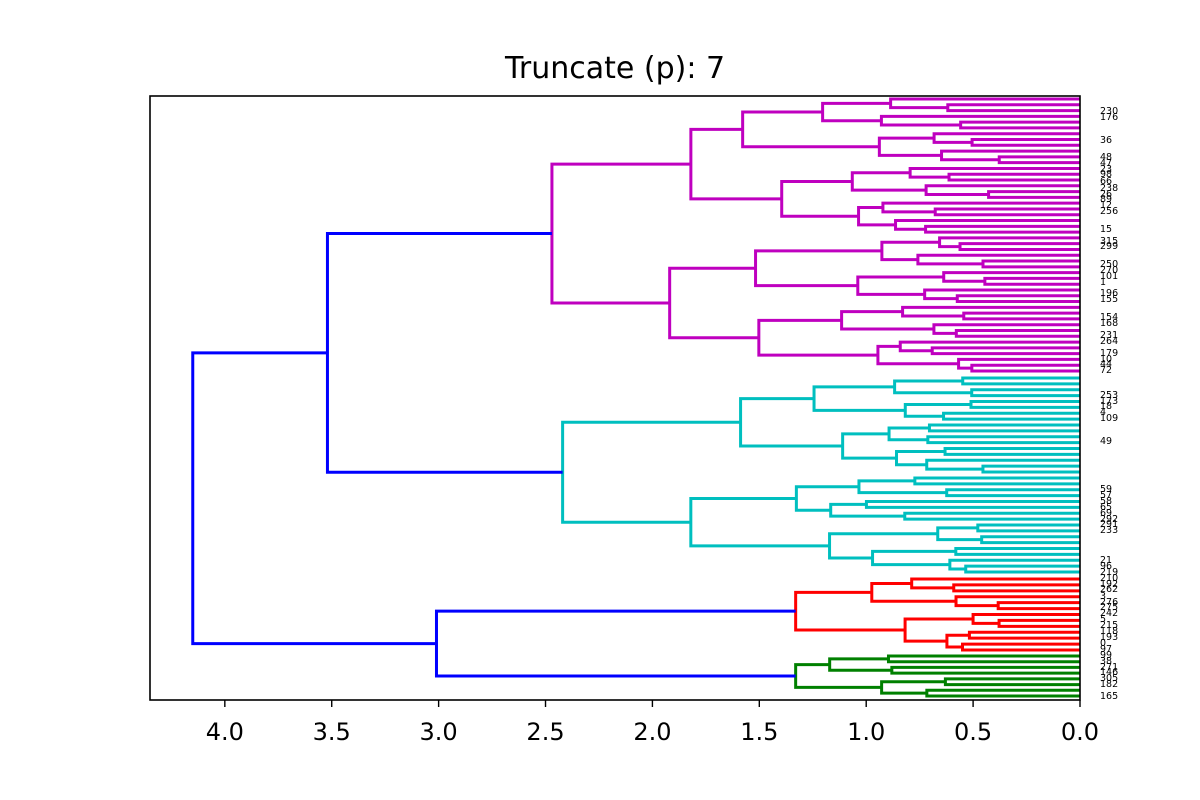 The image size is (1200, 800). What do you see at coordinates (1103, 282) in the screenshot?
I see `leaf-label: 1` at bounding box center [1103, 282].